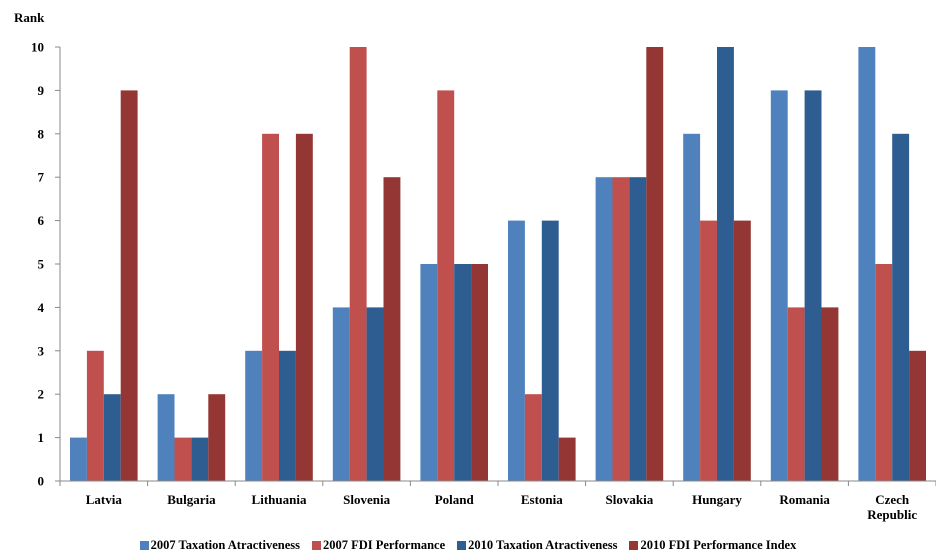 This screenshot has width=936, height=559. I want to click on legend-item: 2010 Taxation Atractiveness, so click(537, 545).